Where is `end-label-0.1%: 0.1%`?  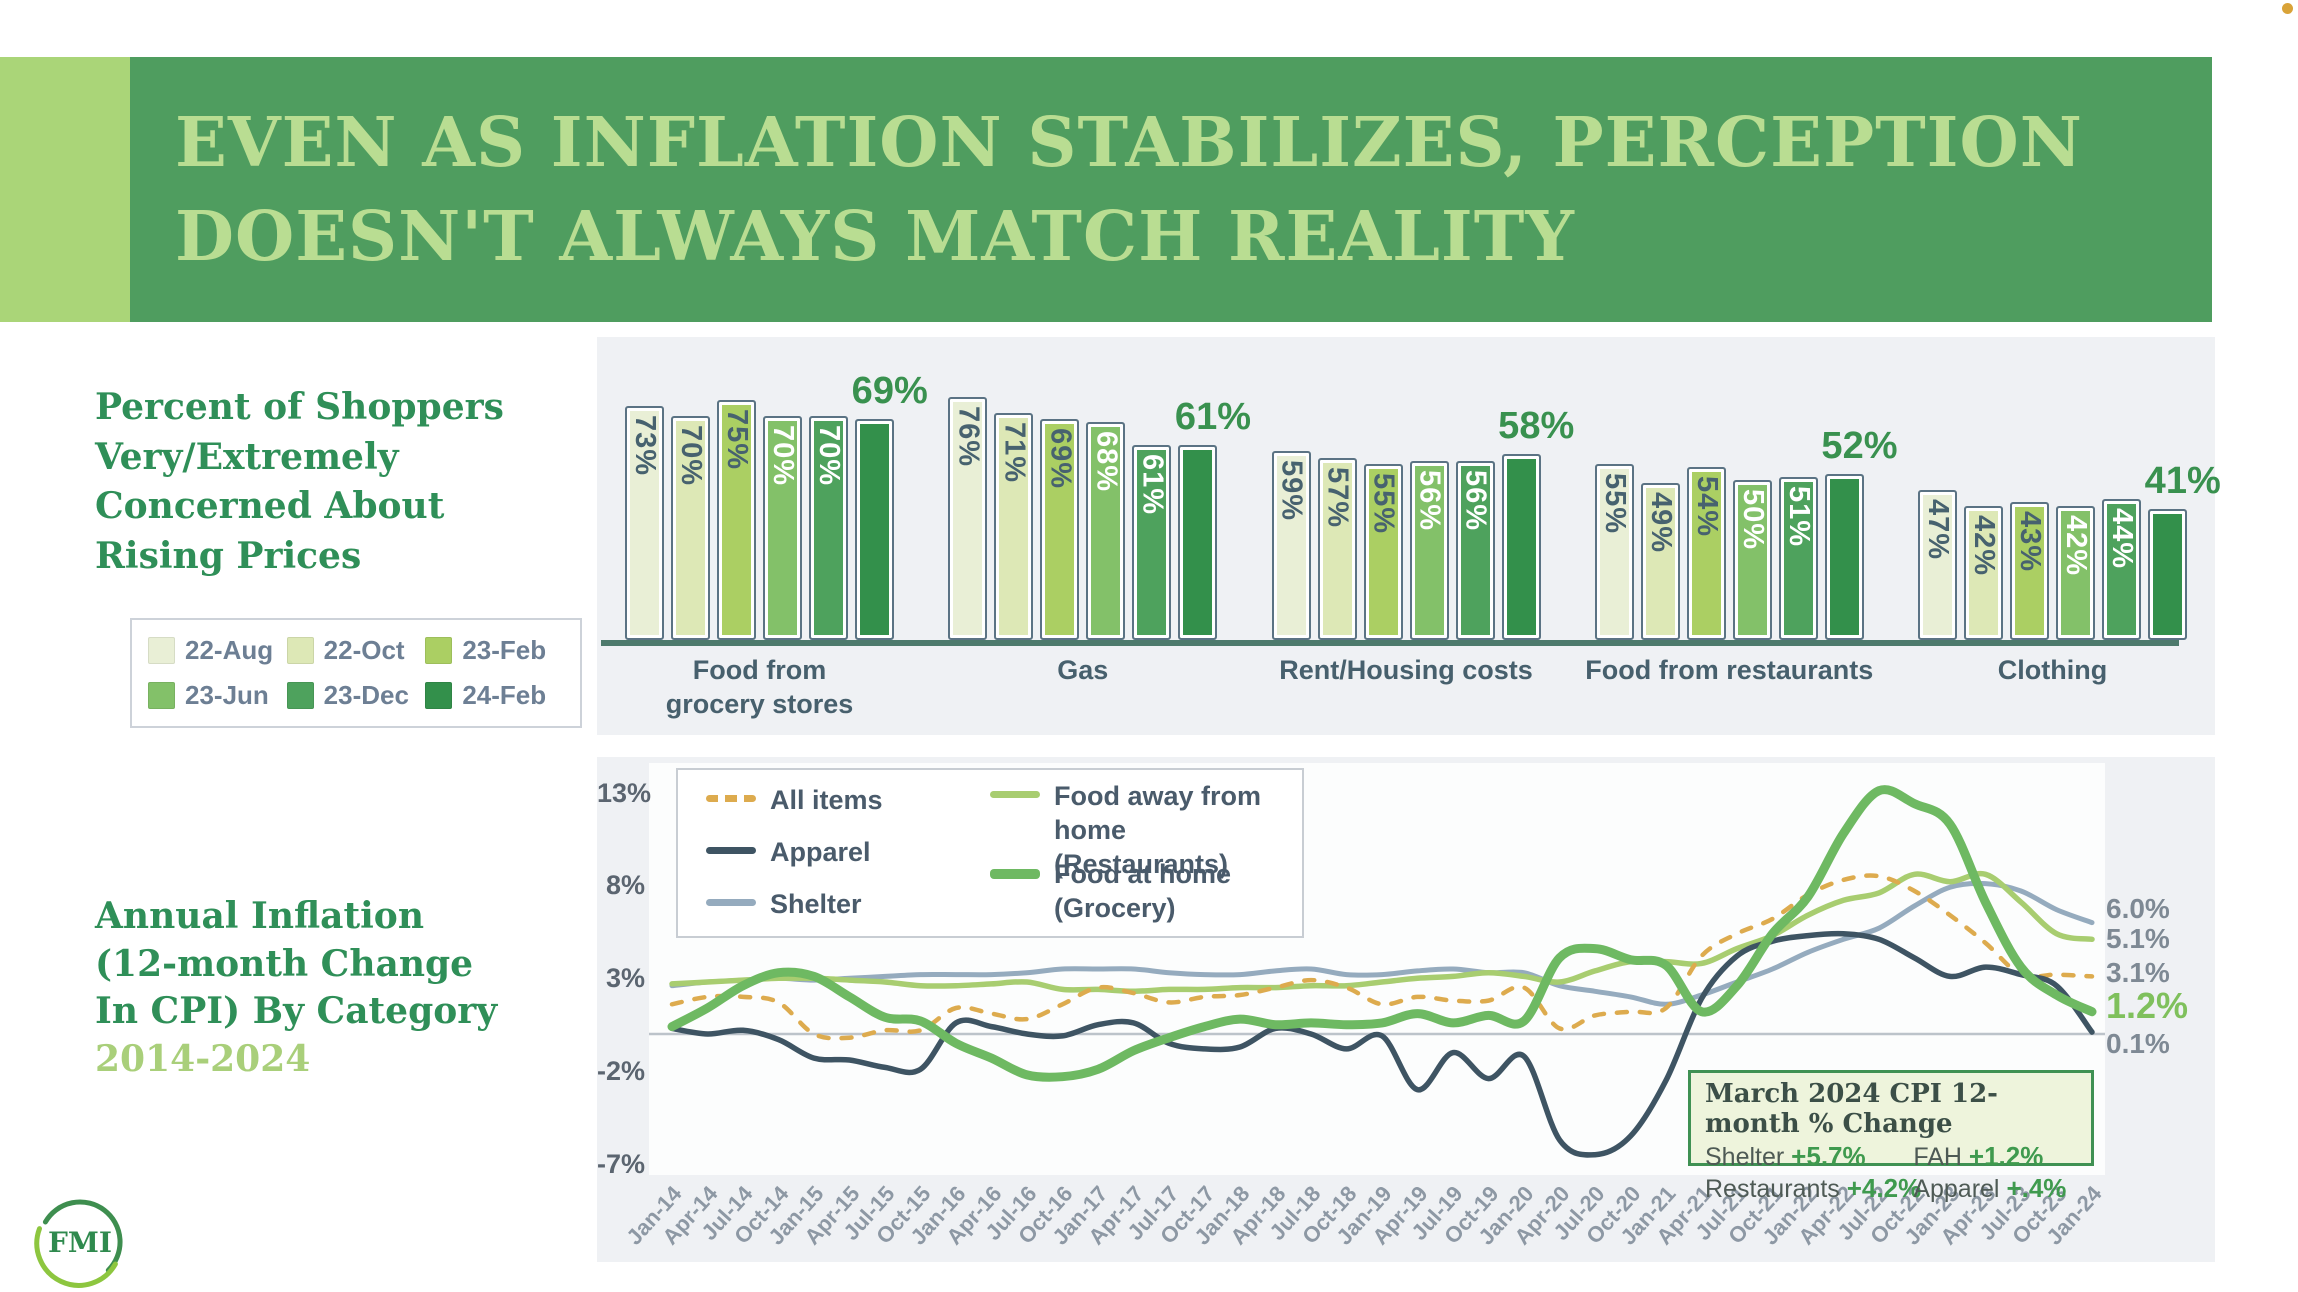
end-label-0.1%: 0.1% is located at coordinates (2138, 1043).